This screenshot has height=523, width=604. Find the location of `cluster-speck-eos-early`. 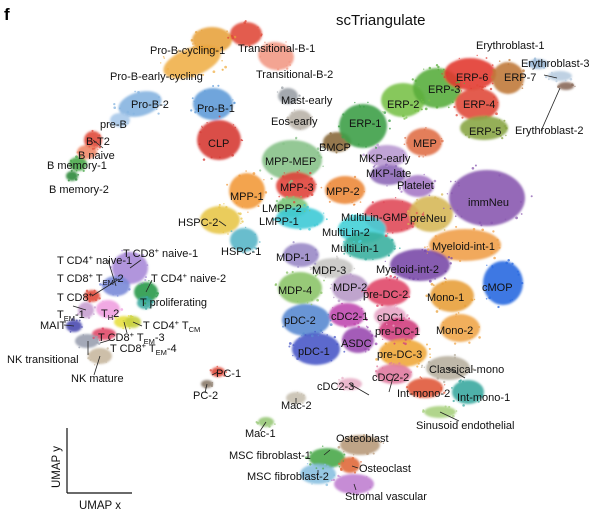

cluster-speck-eos-early is located at coordinates (300, 129).